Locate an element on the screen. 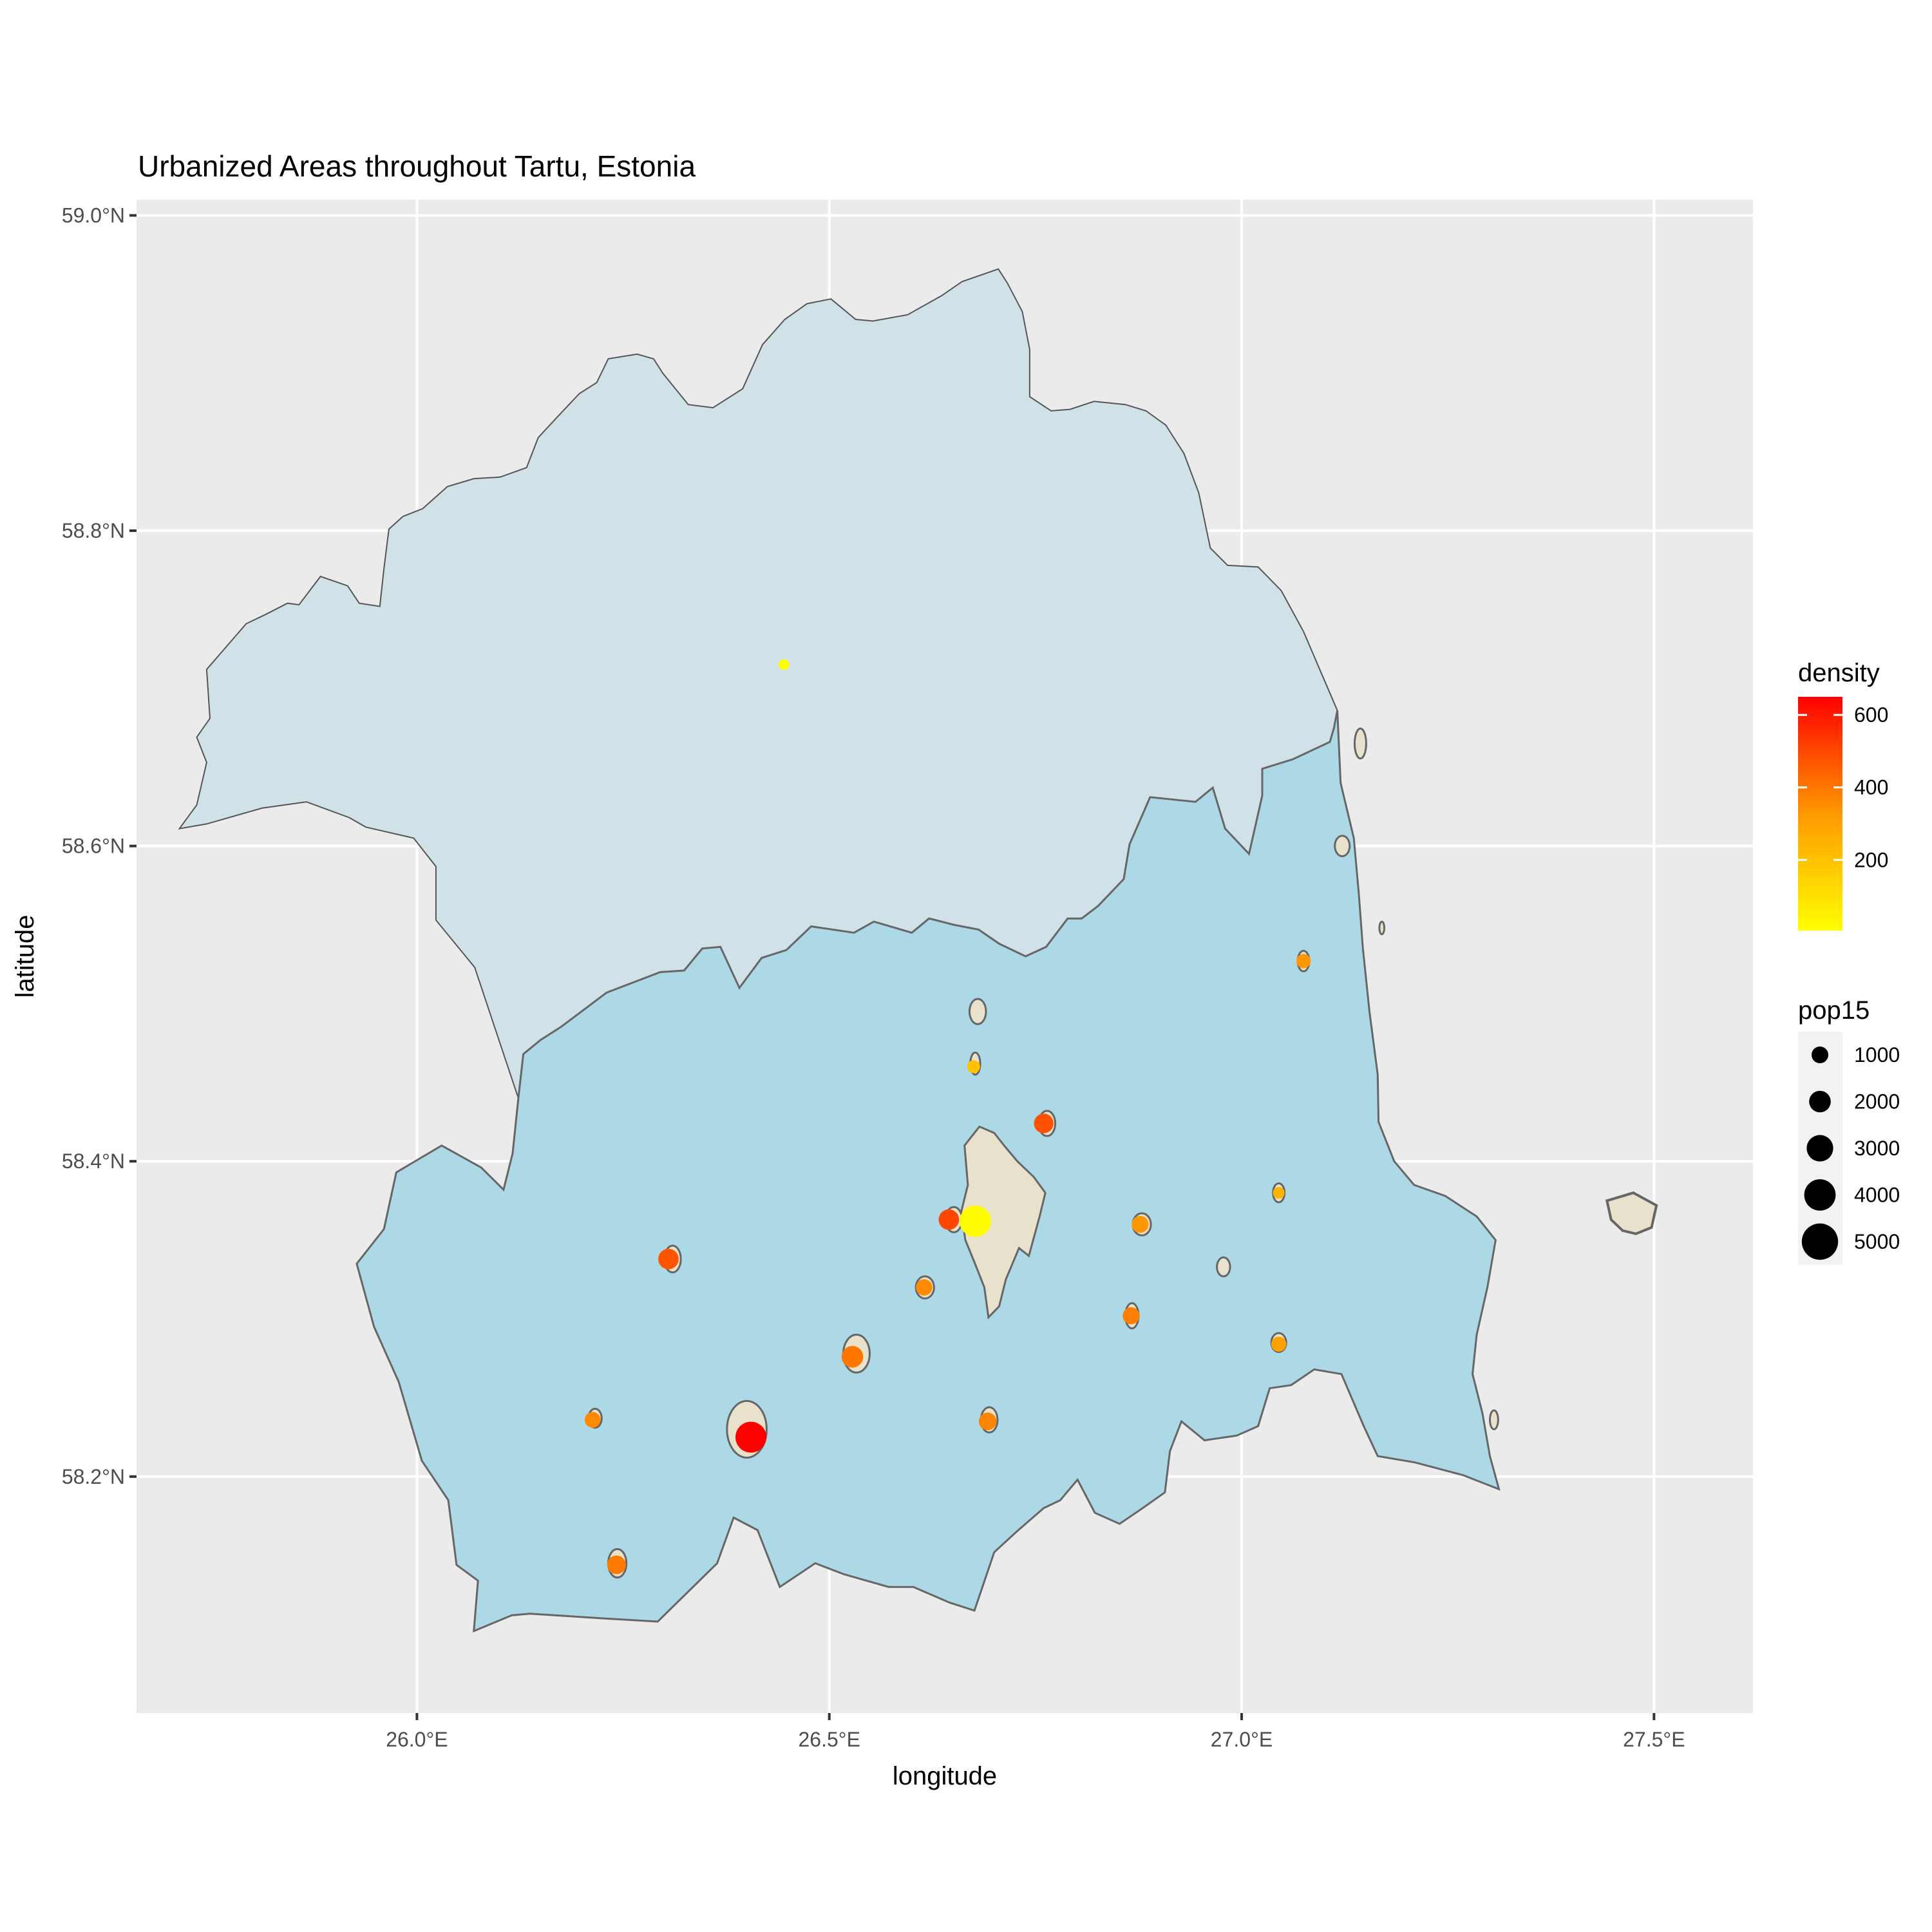 This screenshot has height=1932, width=1932. tartu-city-urban-area is located at coordinates (1003, 1222).